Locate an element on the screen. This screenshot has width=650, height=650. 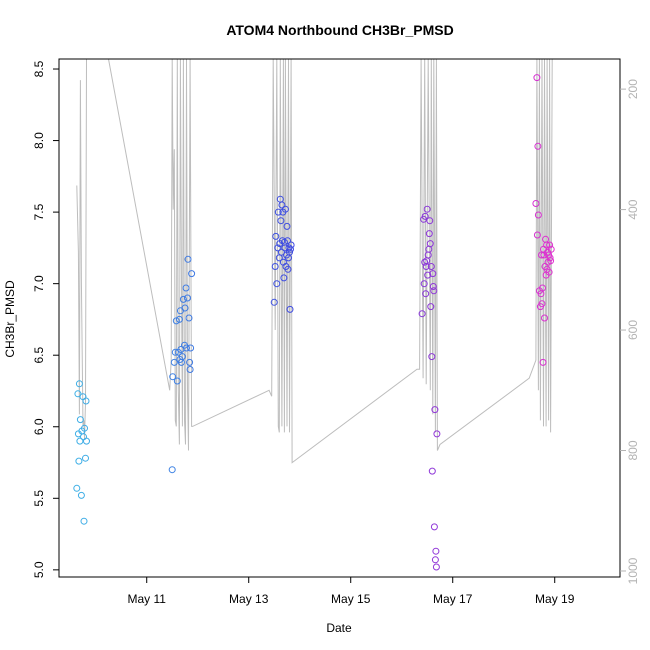
x-tick-label: May 13 is located at coordinates (249, 599).